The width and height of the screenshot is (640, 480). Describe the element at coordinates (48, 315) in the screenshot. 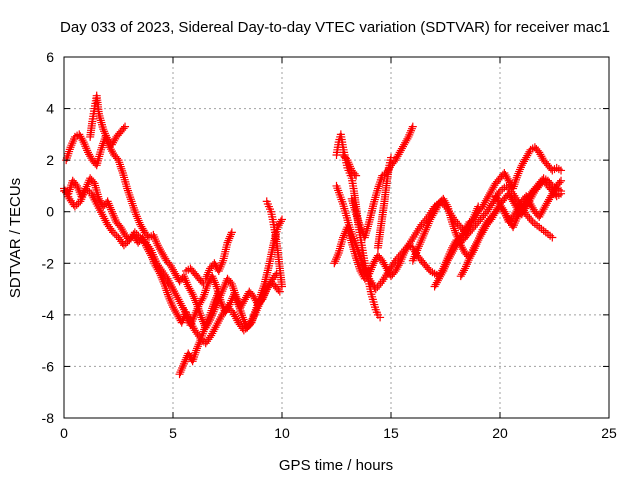

I see `y-tick-label: -4` at that location.